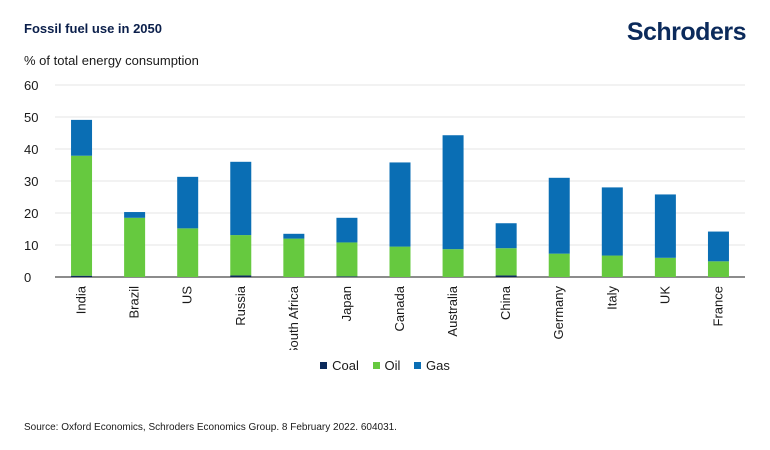 The height and width of the screenshot is (450, 770). What do you see at coordinates (452, 310) in the screenshot?
I see `x-tick-label: Australia` at bounding box center [452, 310].